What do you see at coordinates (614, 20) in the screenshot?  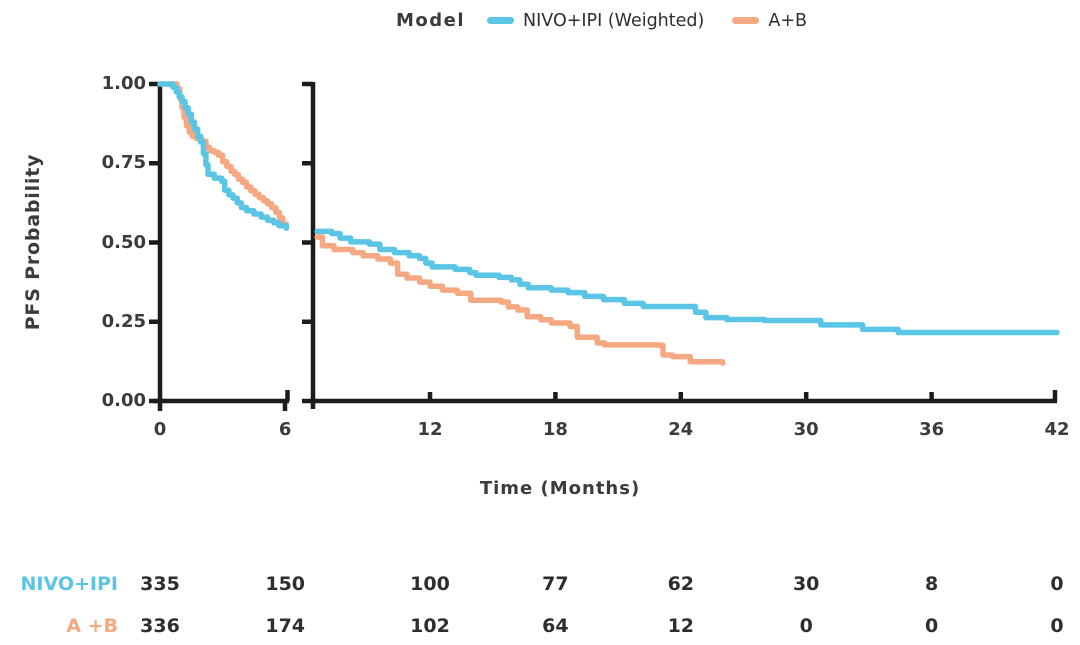 I see `legend-label-nivo-ipi: NIVO+IPI (Weighted)` at bounding box center [614, 20].